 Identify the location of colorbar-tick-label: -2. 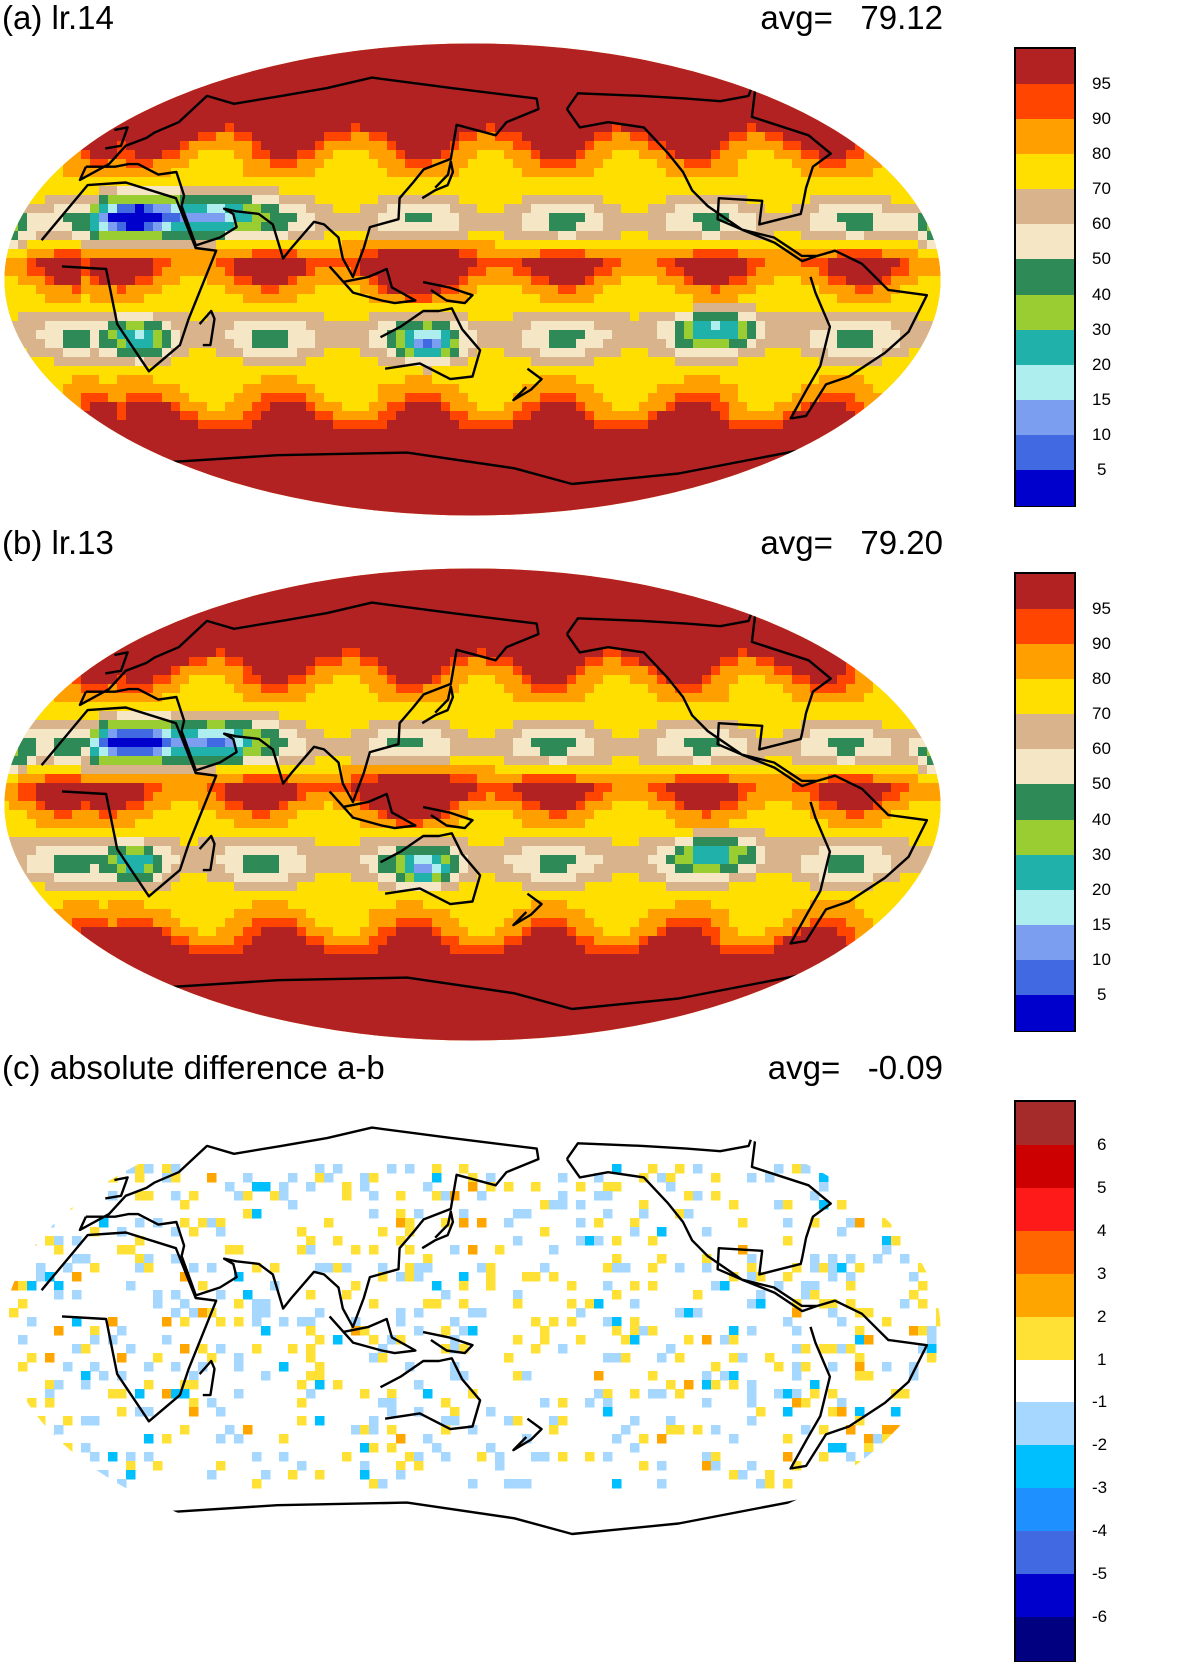
(1100, 1445).